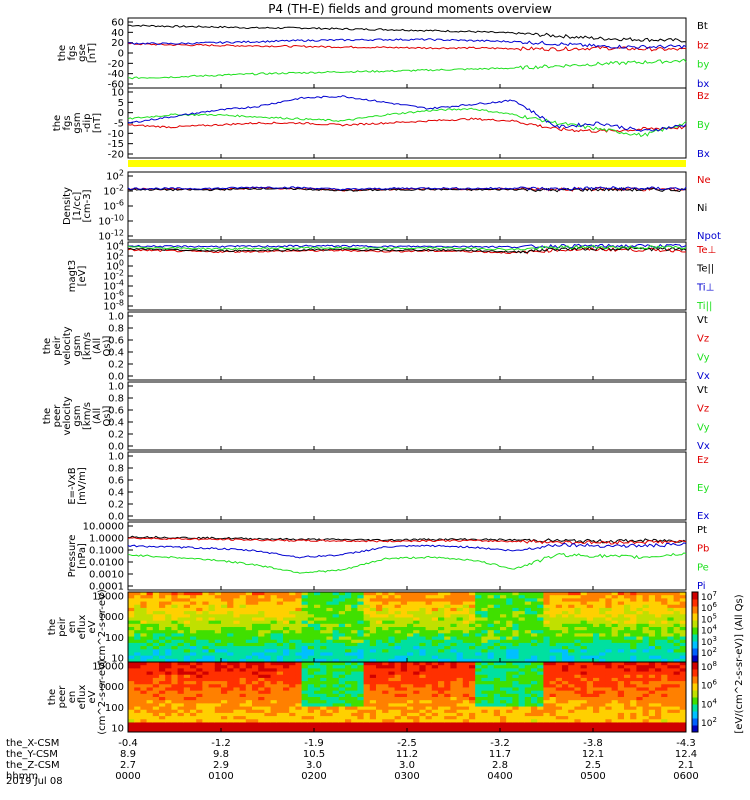 This screenshot has height=800, width=750. I want to click on y-tick-label: 0.0001, so click(106, 587).